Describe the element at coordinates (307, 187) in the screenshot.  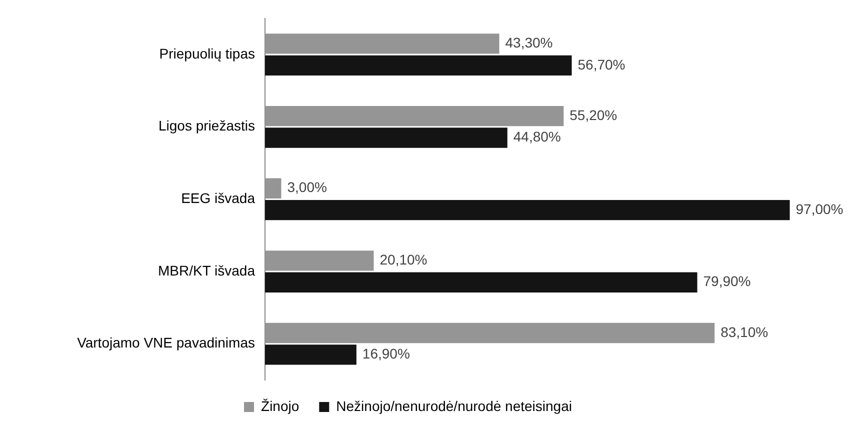
I see `data-label: 3,00%` at that location.